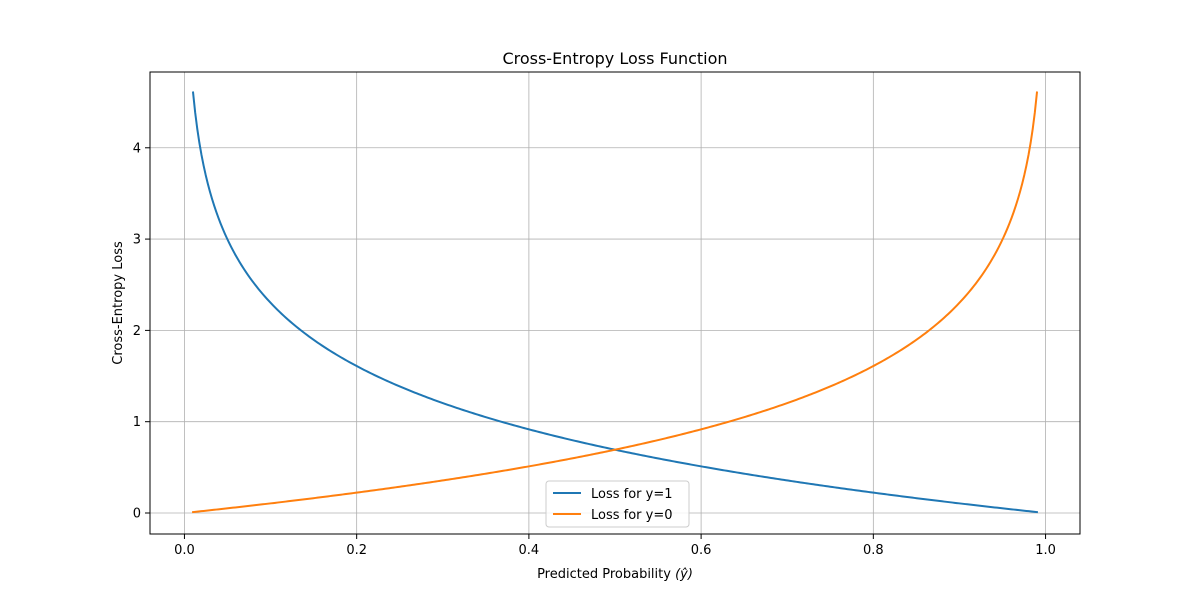  I want to click on x-axis-label-symbol: (ŷ), so click(684, 574).